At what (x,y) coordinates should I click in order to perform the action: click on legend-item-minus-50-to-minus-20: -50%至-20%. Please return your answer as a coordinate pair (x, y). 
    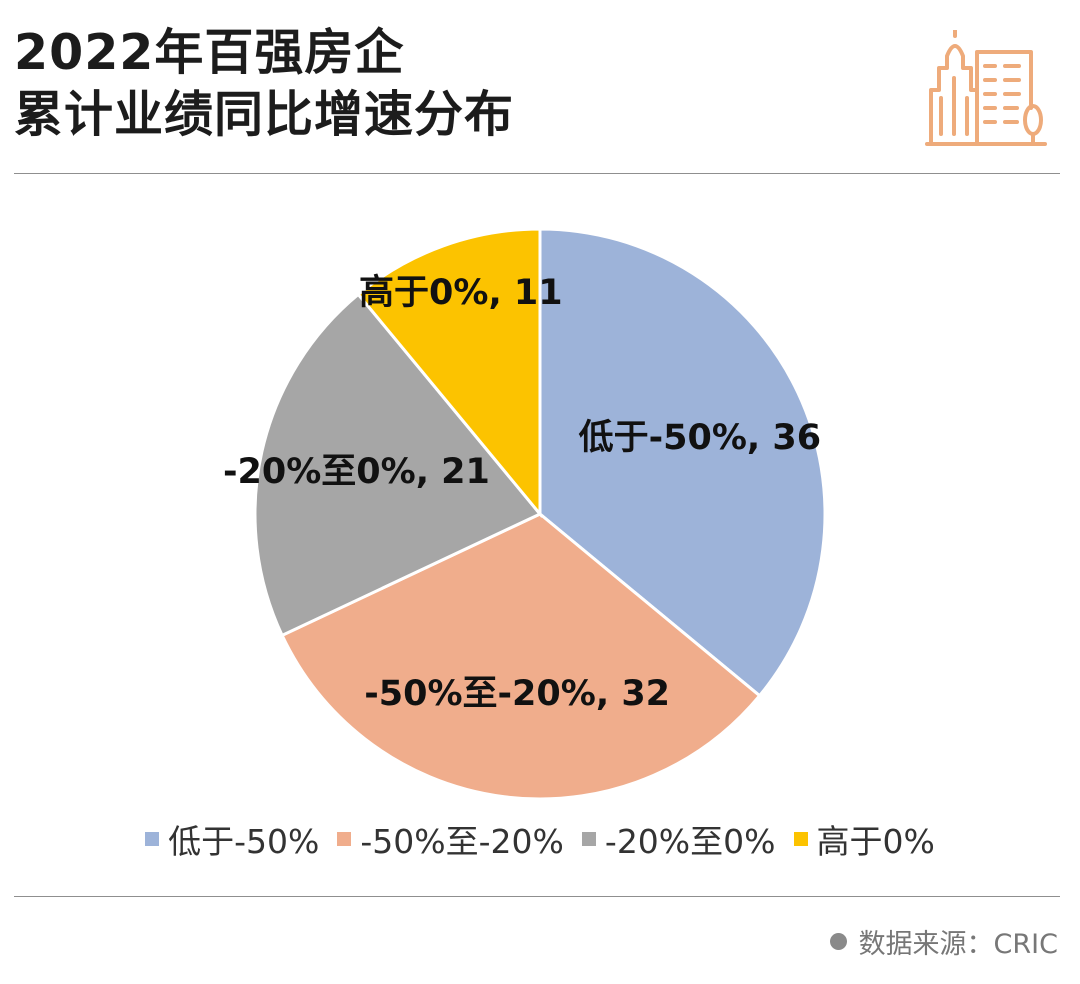
    Looking at the image, I should click on (450, 839).